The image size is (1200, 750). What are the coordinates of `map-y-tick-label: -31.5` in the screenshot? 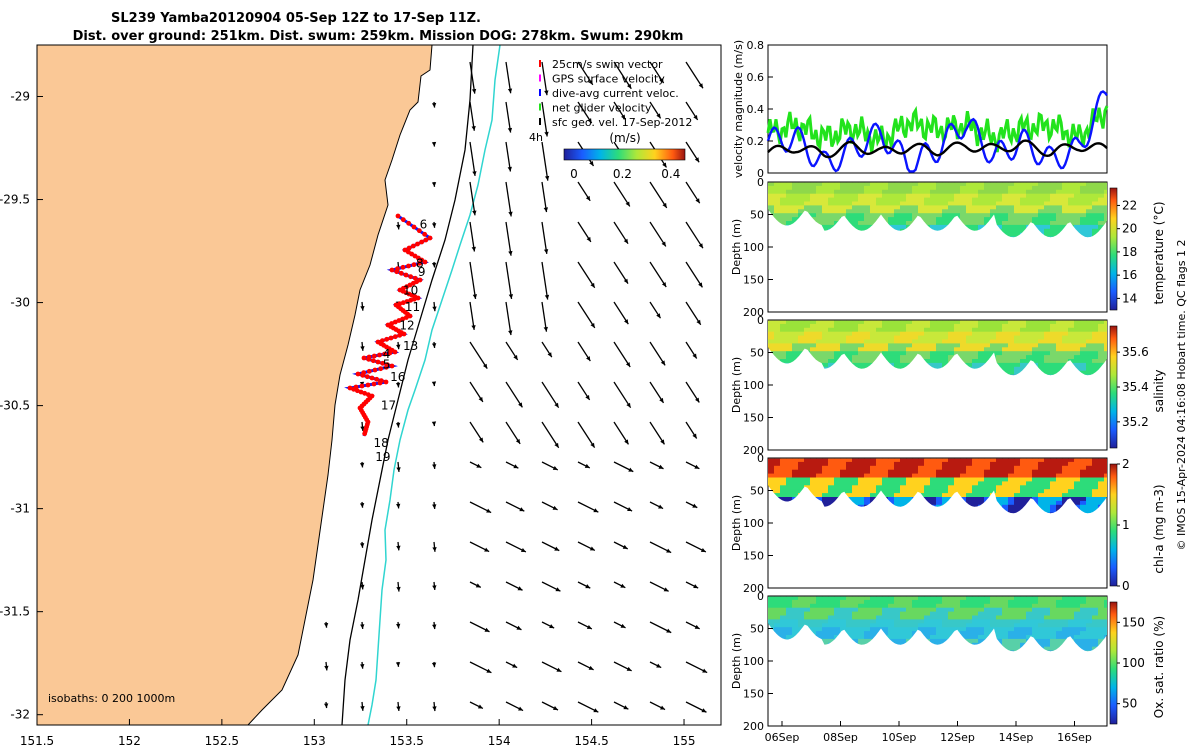 It's located at (15, 612).